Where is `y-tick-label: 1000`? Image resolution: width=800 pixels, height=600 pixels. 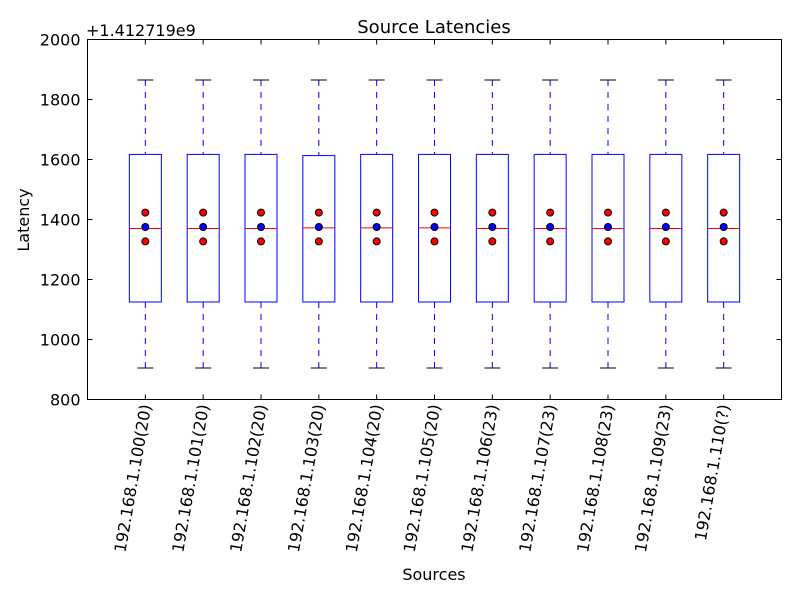
y-tick-label: 1000 is located at coordinates (60, 340).